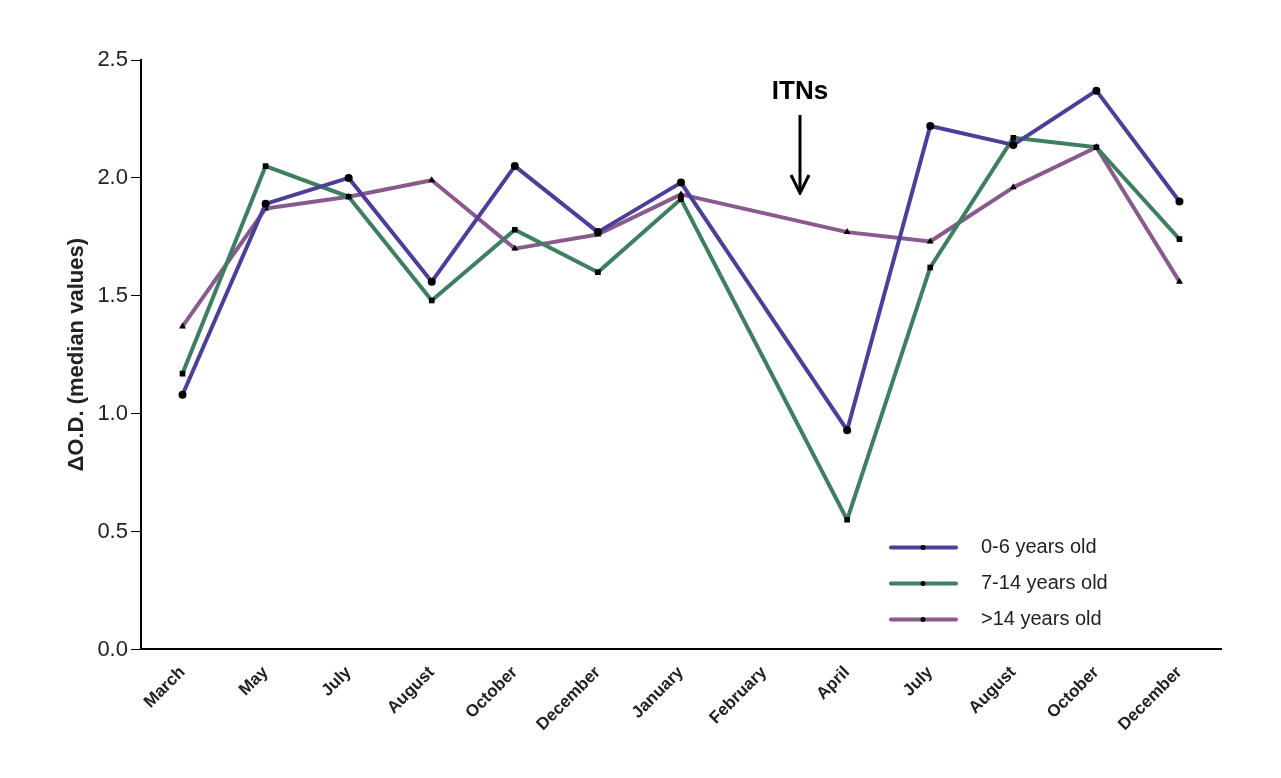 This screenshot has width=1281, height=778. I want to click on y-tick-label: 2.5, so click(112, 59).